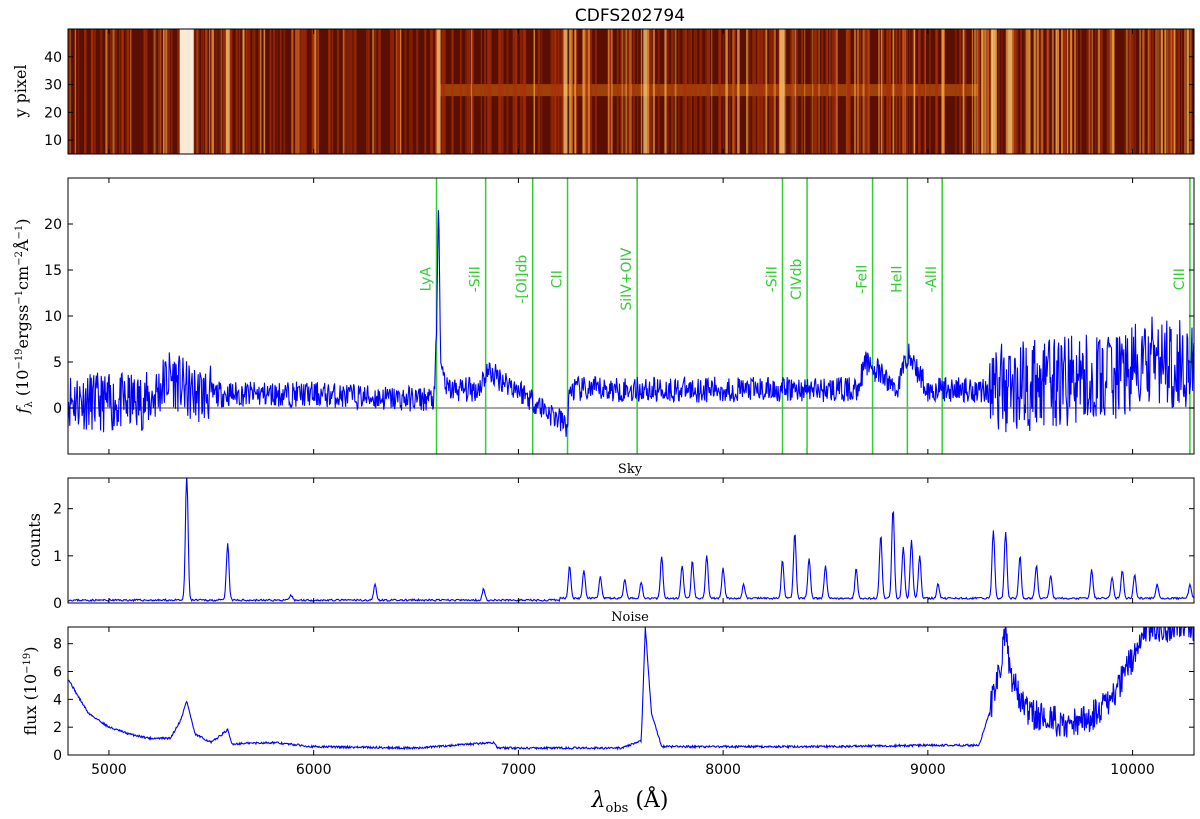 The image size is (1200, 819). What do you see at coordinates (558, 279) in the screenshot?
I see `line-id-label: CII` at bounding box center [558, 279].